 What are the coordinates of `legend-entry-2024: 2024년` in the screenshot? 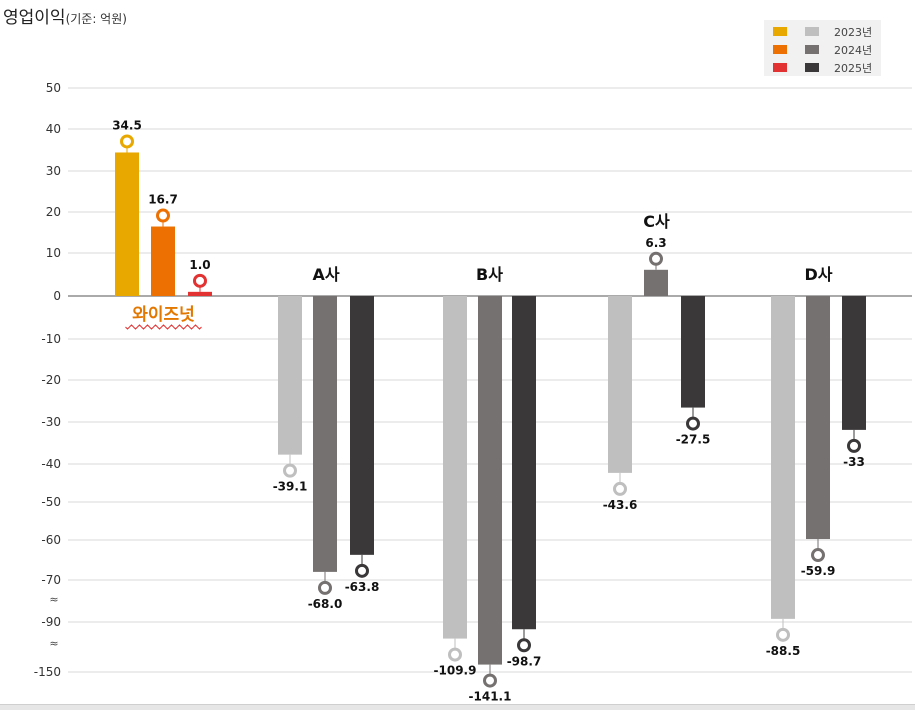 It's located at (822, 50).